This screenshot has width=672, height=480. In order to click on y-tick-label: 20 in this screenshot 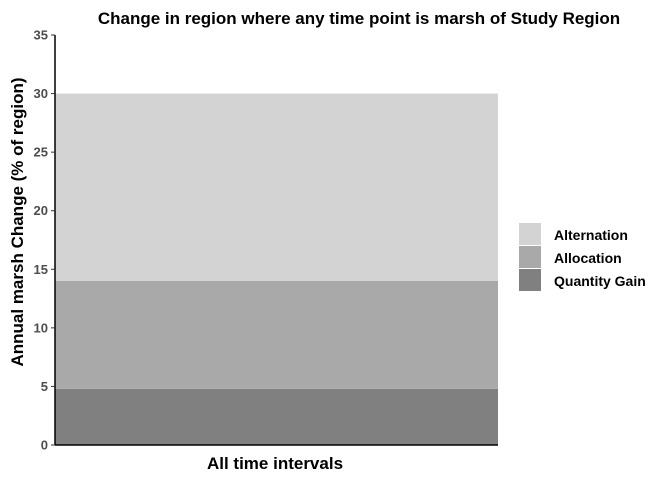, I will do `click(41, 210)`.